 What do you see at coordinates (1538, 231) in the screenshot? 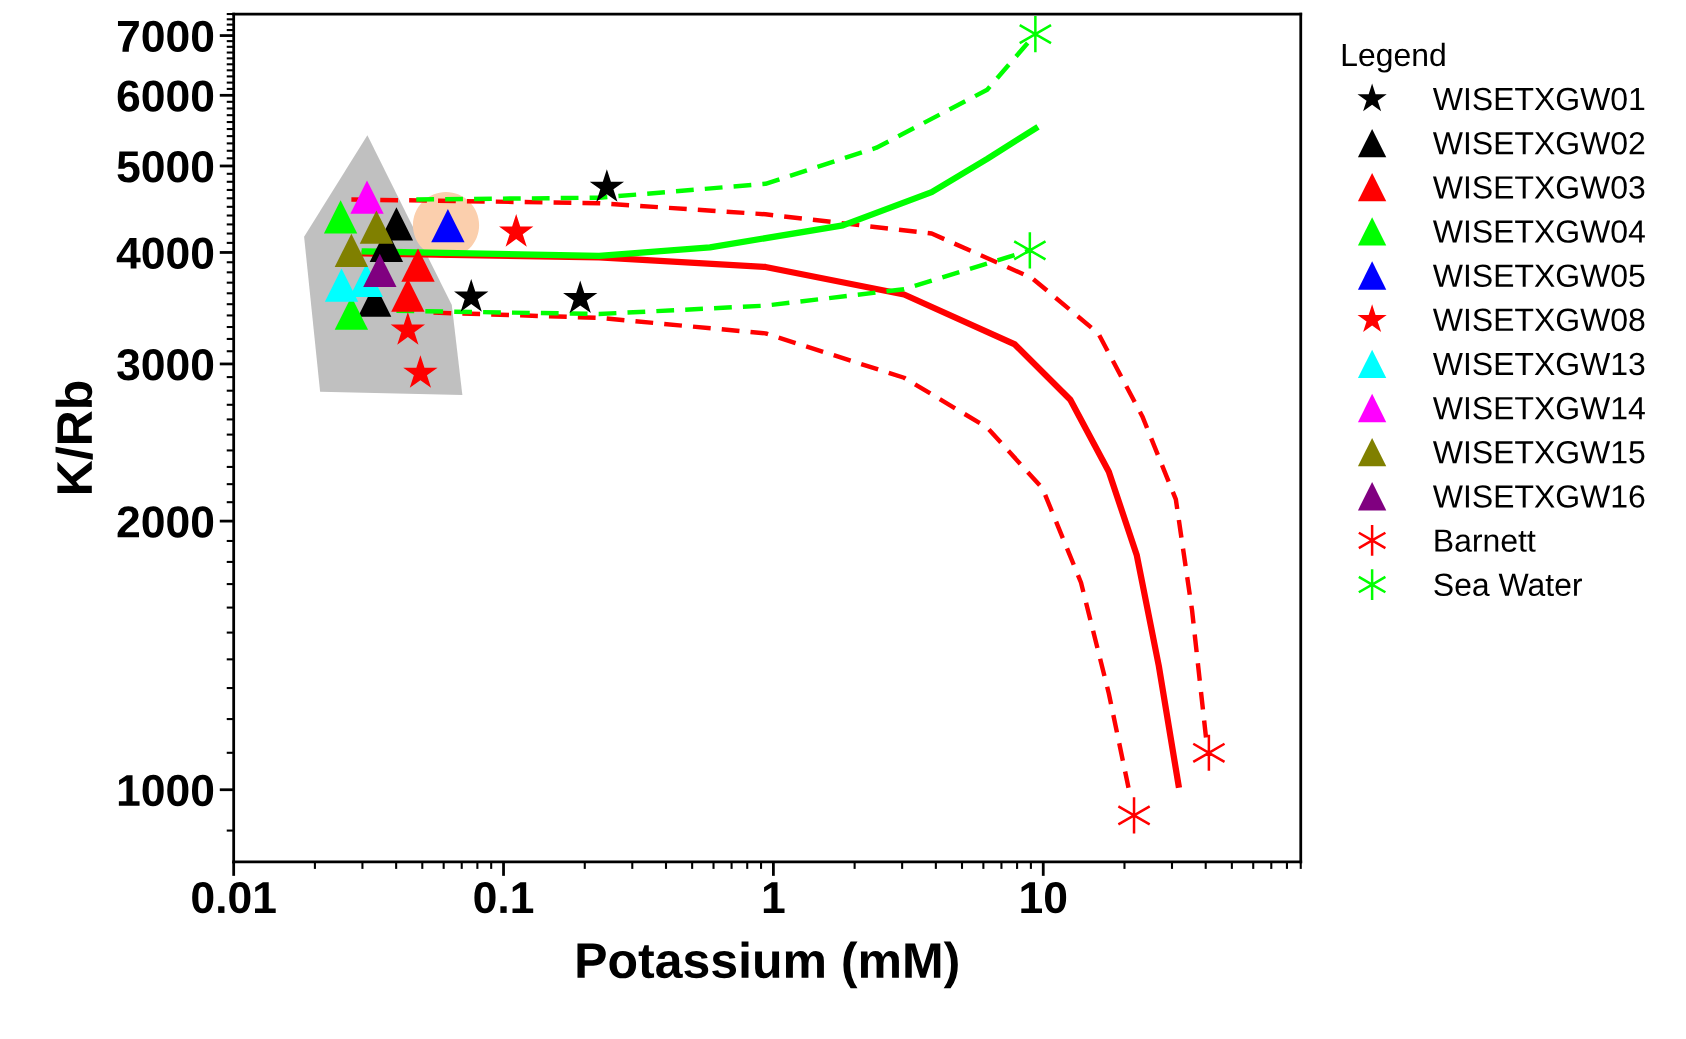
I see `legend-label: WISETXGW04` at bounding box center [1538, 231].